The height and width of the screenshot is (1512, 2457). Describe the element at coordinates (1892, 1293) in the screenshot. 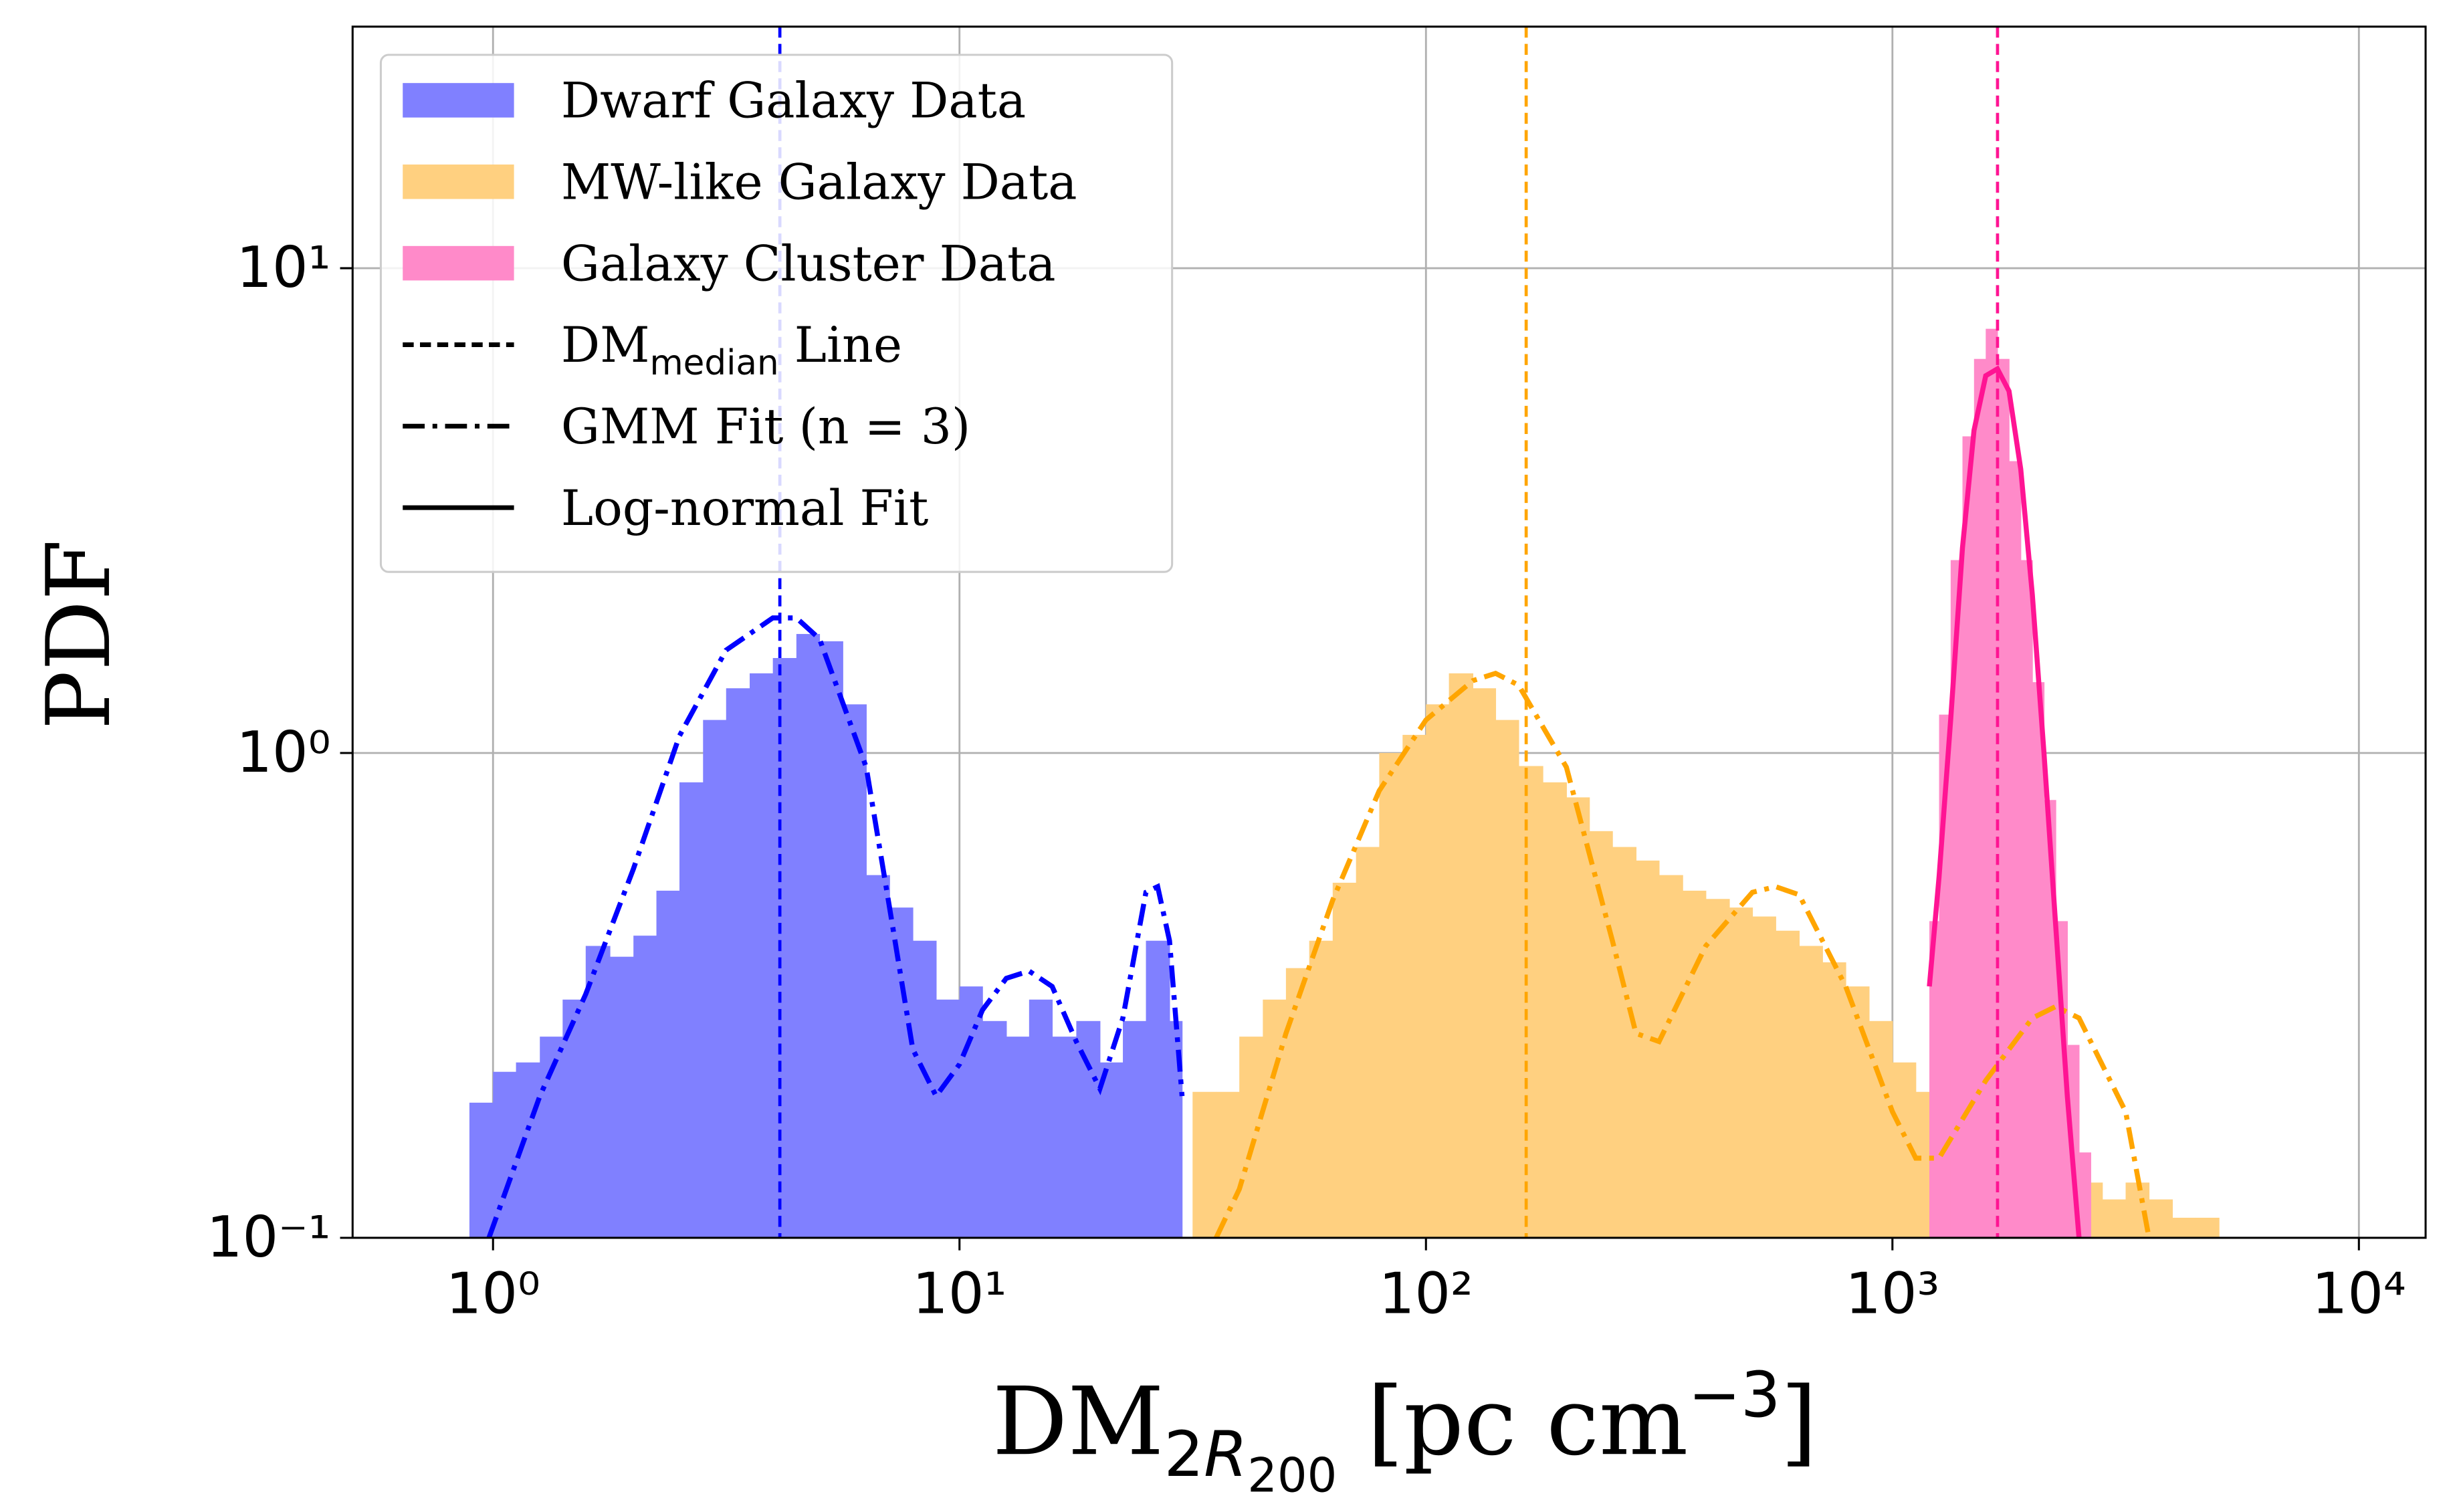

I see `x-tick-label: 10³` at that location.